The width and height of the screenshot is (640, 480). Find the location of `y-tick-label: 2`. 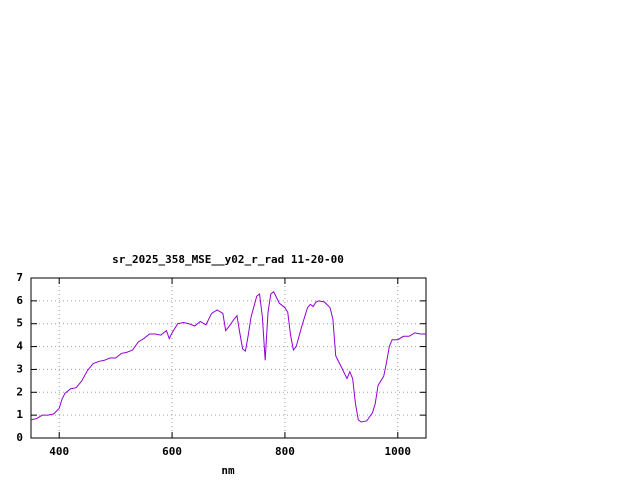

y-tick-label: 2 is located at coordinates (19, 391).